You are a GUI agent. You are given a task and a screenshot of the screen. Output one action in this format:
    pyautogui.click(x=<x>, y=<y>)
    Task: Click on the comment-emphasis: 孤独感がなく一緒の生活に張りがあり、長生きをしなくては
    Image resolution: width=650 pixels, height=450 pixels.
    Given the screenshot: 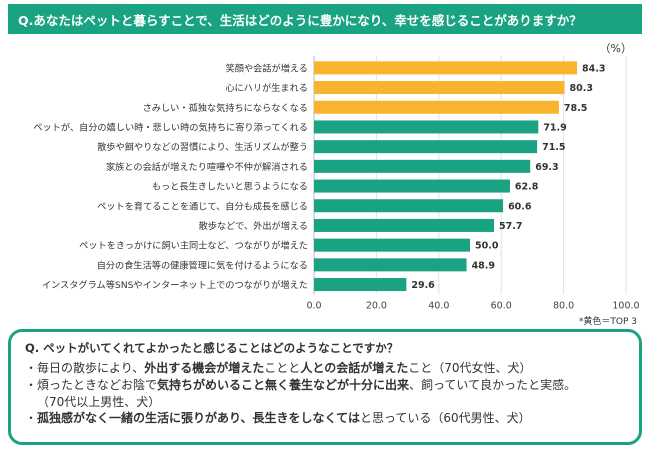 What is the action you would take?
    pyautogui.click(x=198, y=418)
    